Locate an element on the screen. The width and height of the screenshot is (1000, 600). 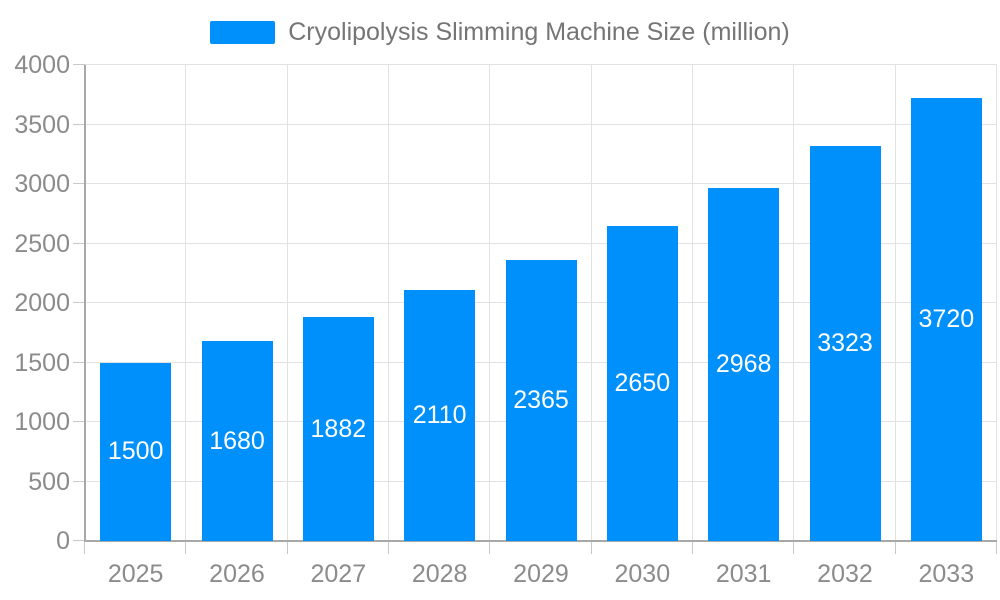
bar: 2650 is located at coordinates (642, 383).